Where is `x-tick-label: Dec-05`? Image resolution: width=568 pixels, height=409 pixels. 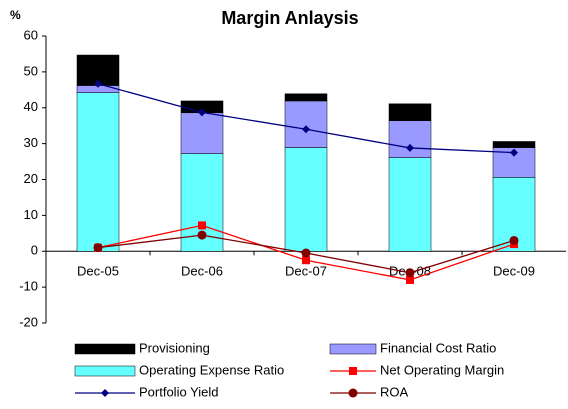 x-tick-label: Dec-05 is located at coordinates (98, 271).